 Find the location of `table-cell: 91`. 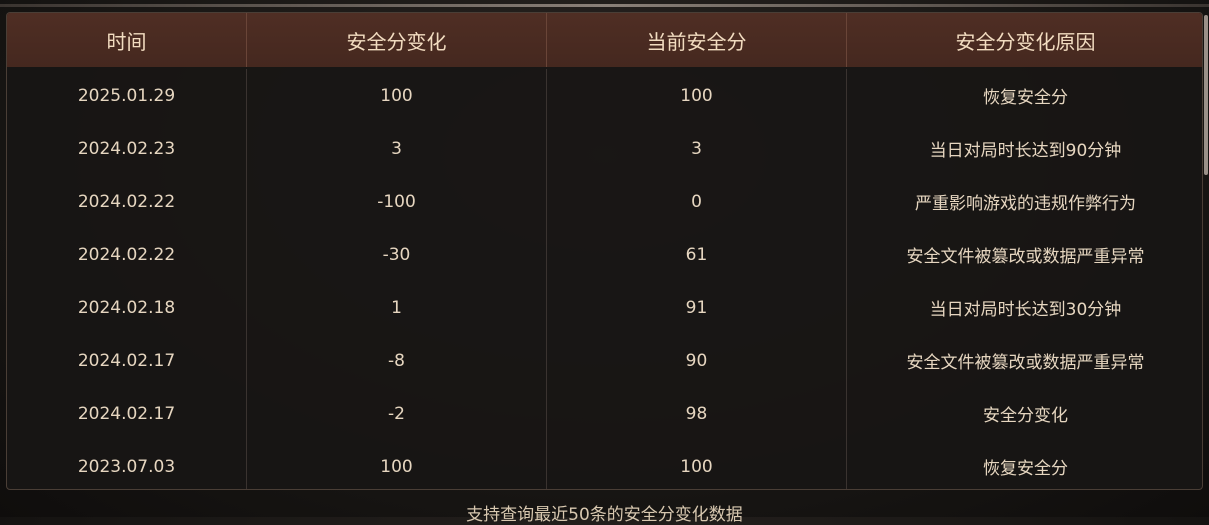

table-cell: 91 is located at coordinates (696, 307).